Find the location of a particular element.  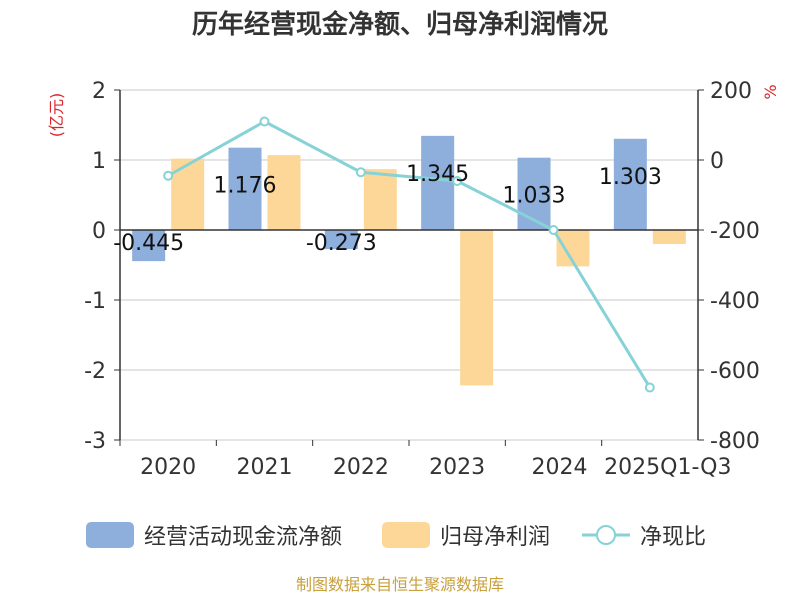

cash-flow-bar-2025Q1-Q3 is located at coordinates (630, 184).